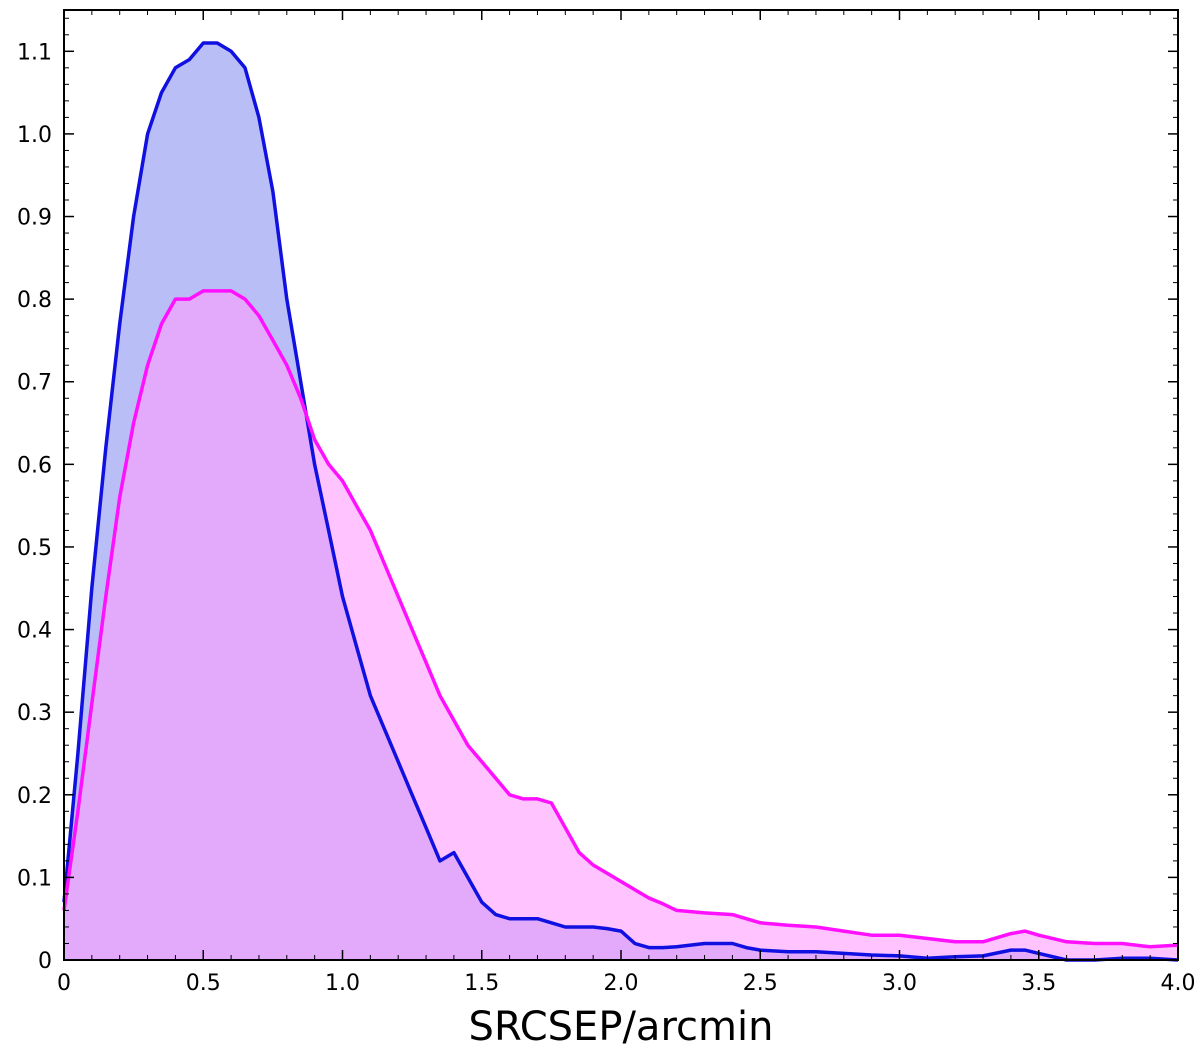 The width and height of the screenshot is (1200, 1049). I want to click on y-tick-label: 0.3, so click(34, 713).